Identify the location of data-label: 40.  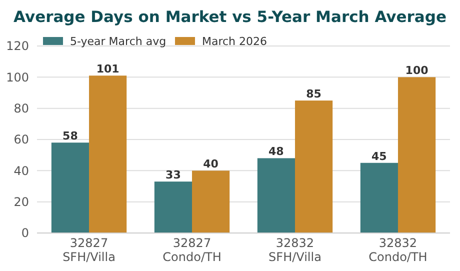
(211, 164).